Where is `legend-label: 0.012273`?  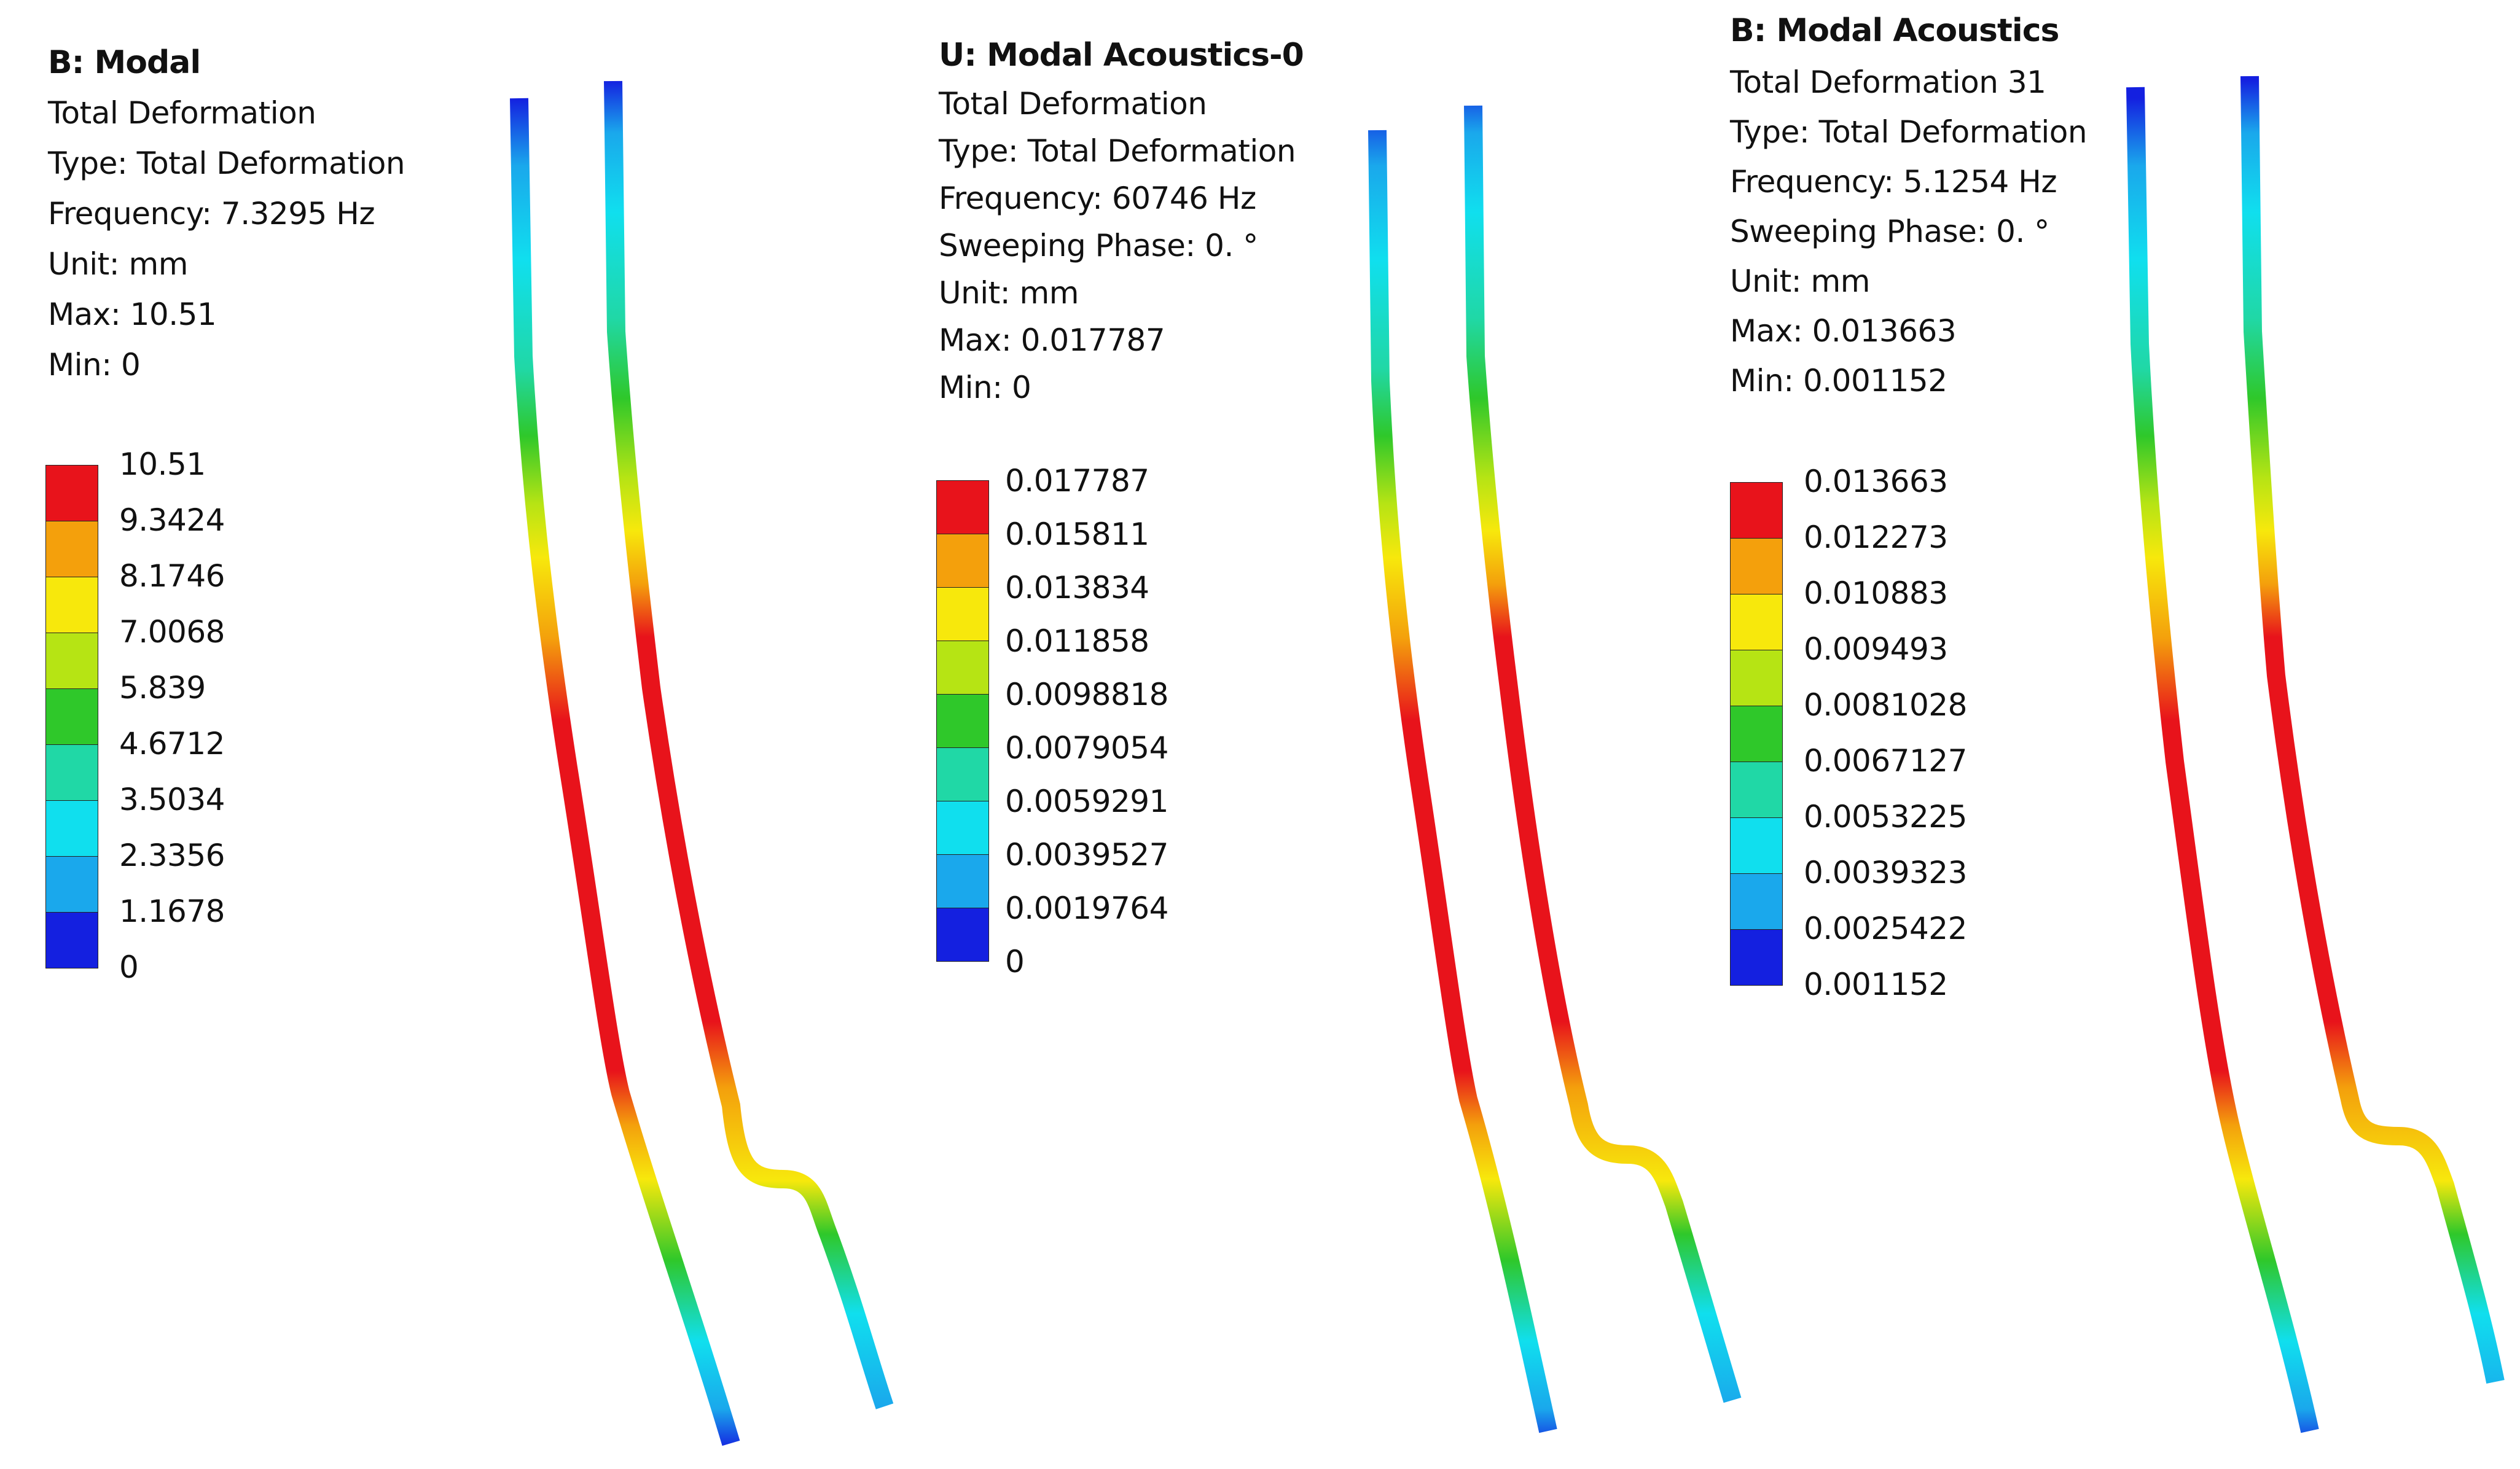 legend-label: 0.012273 is located at coordinates (1876, 537).